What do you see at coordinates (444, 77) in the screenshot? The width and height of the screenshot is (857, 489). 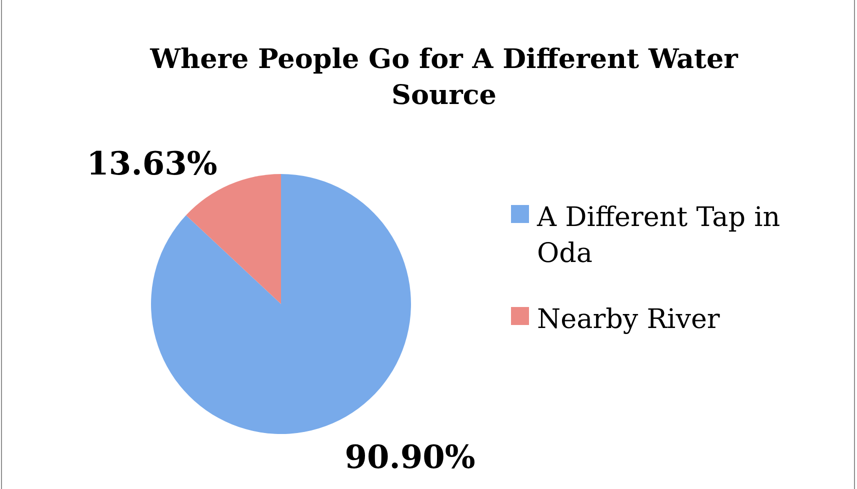 I see `chart-title: Where People Go for A Different Water Source` at bounding box center [444, 77].